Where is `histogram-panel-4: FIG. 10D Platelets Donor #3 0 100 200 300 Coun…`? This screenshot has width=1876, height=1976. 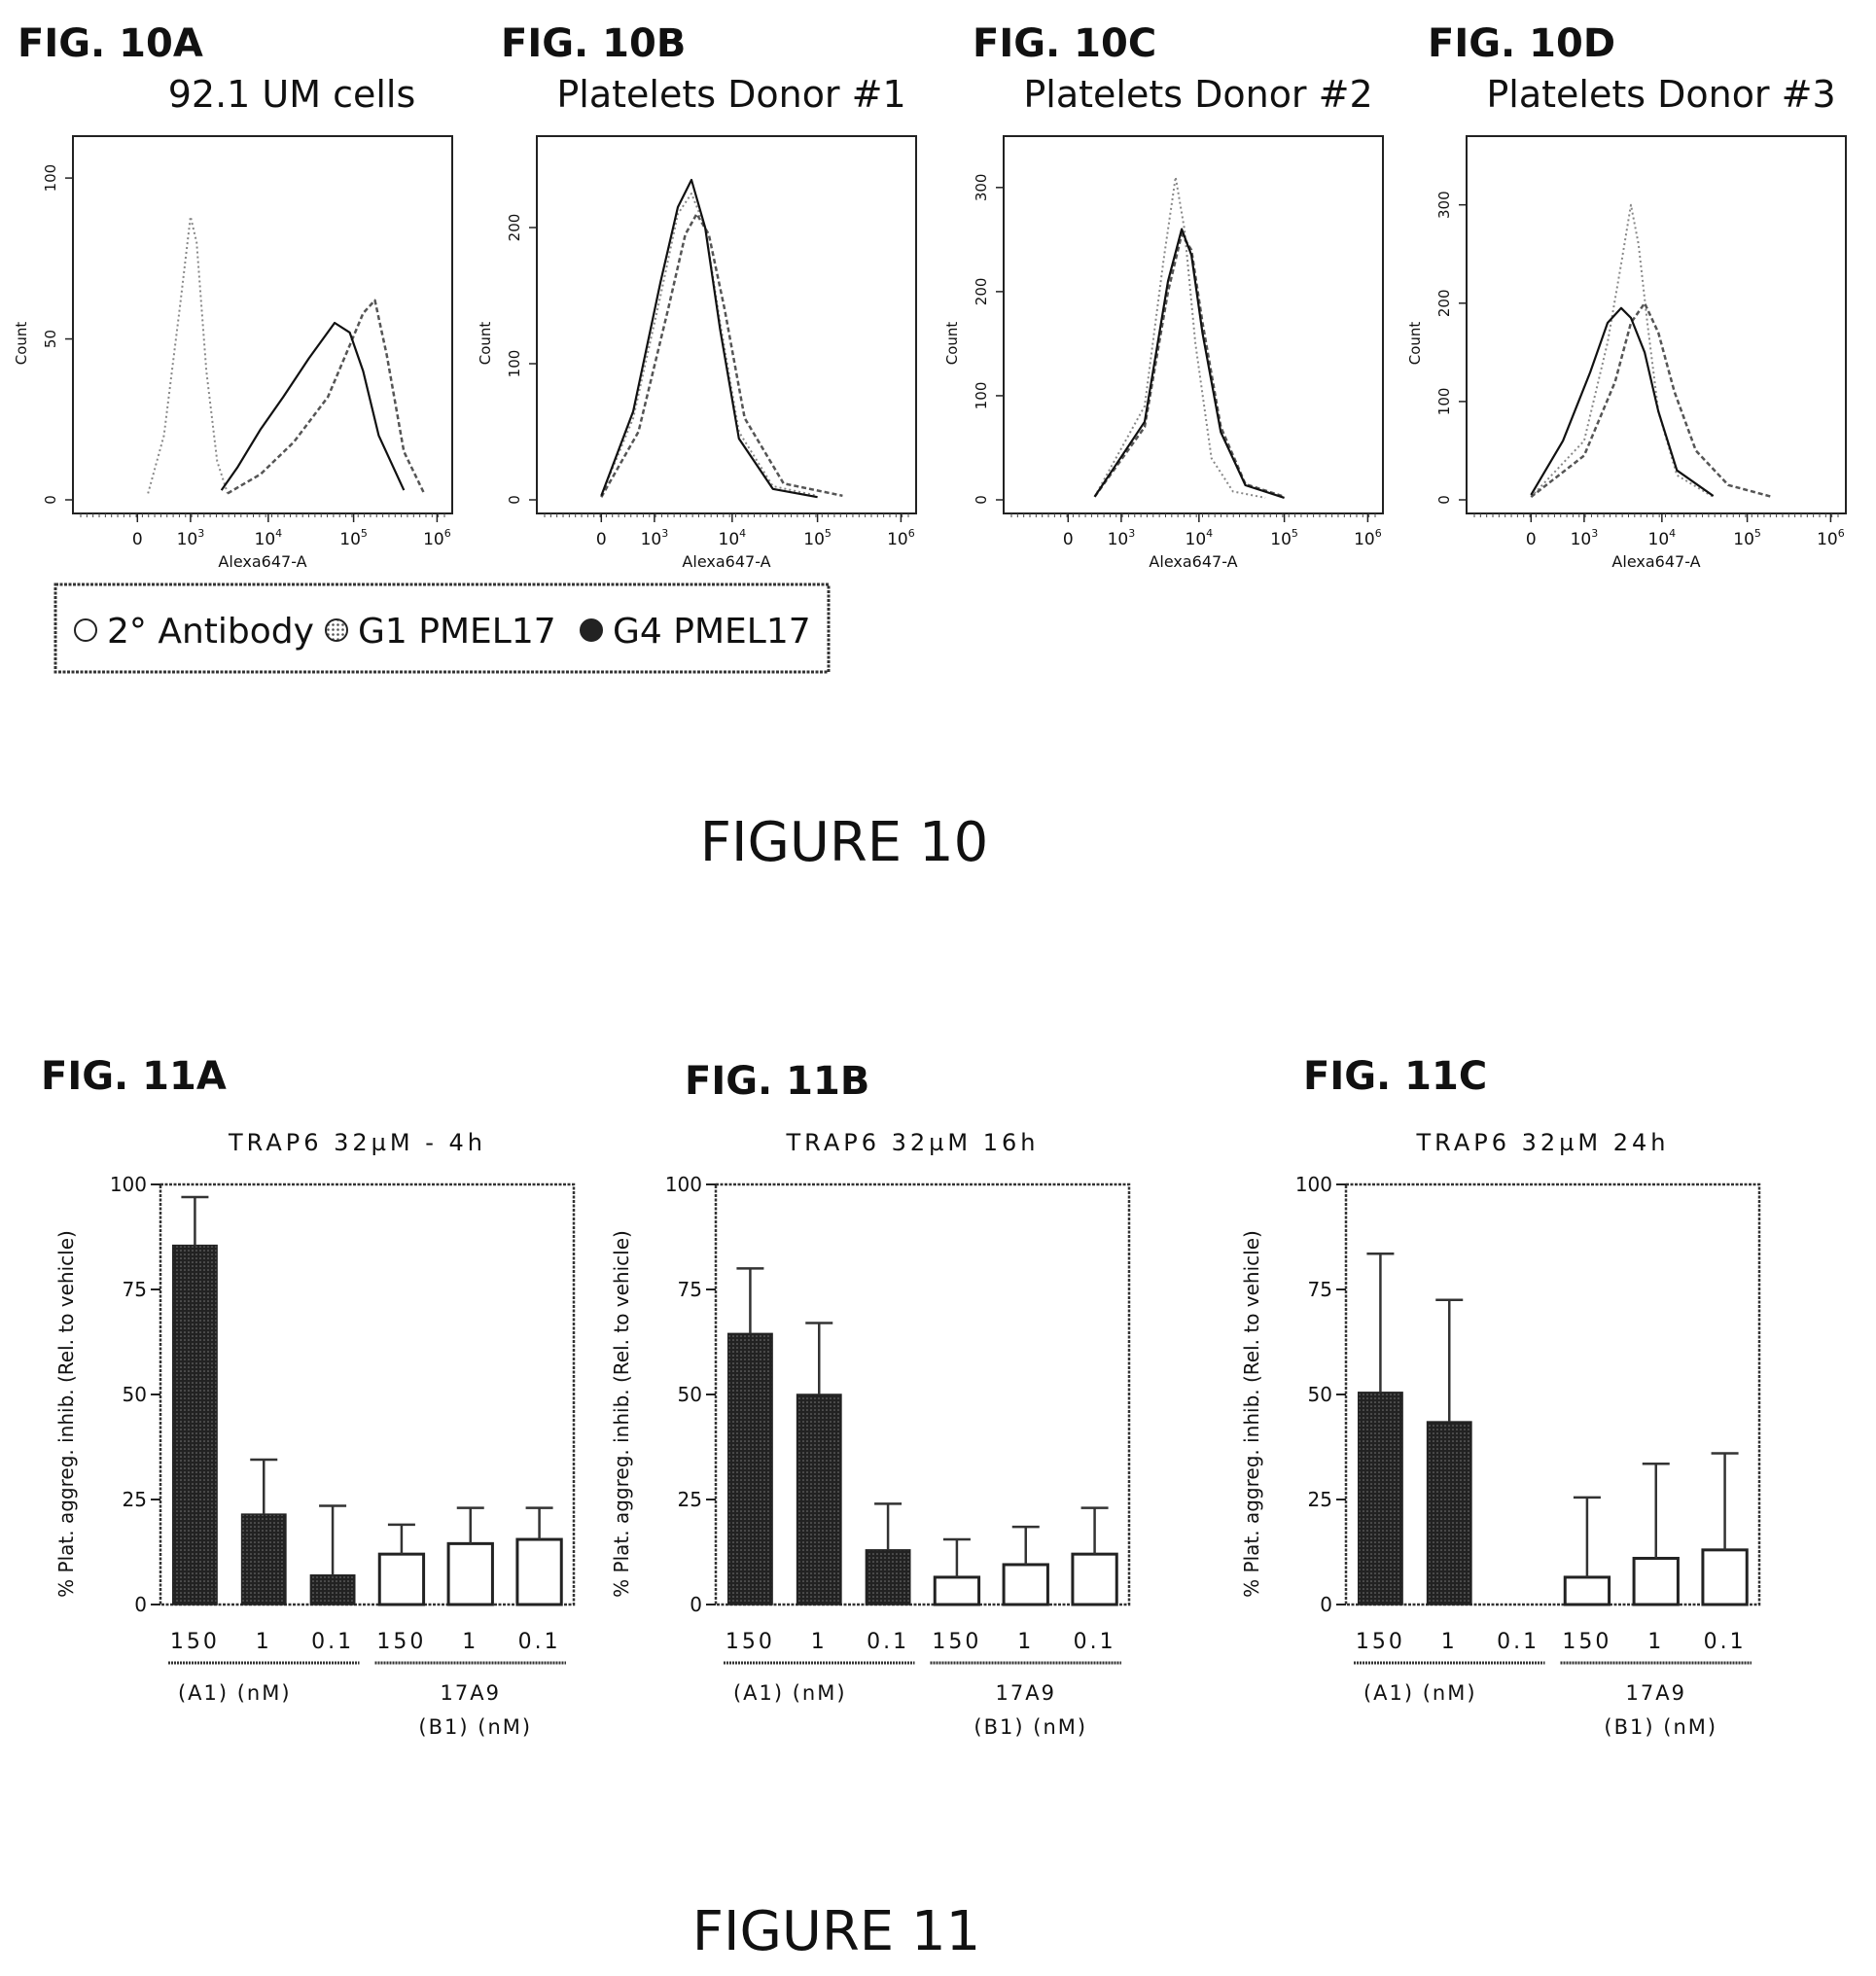 histogram-panel-4: FIG. 10D Platelets Donor #3 0 100 200 300 Coun… is located at coordinates (1626, 296).